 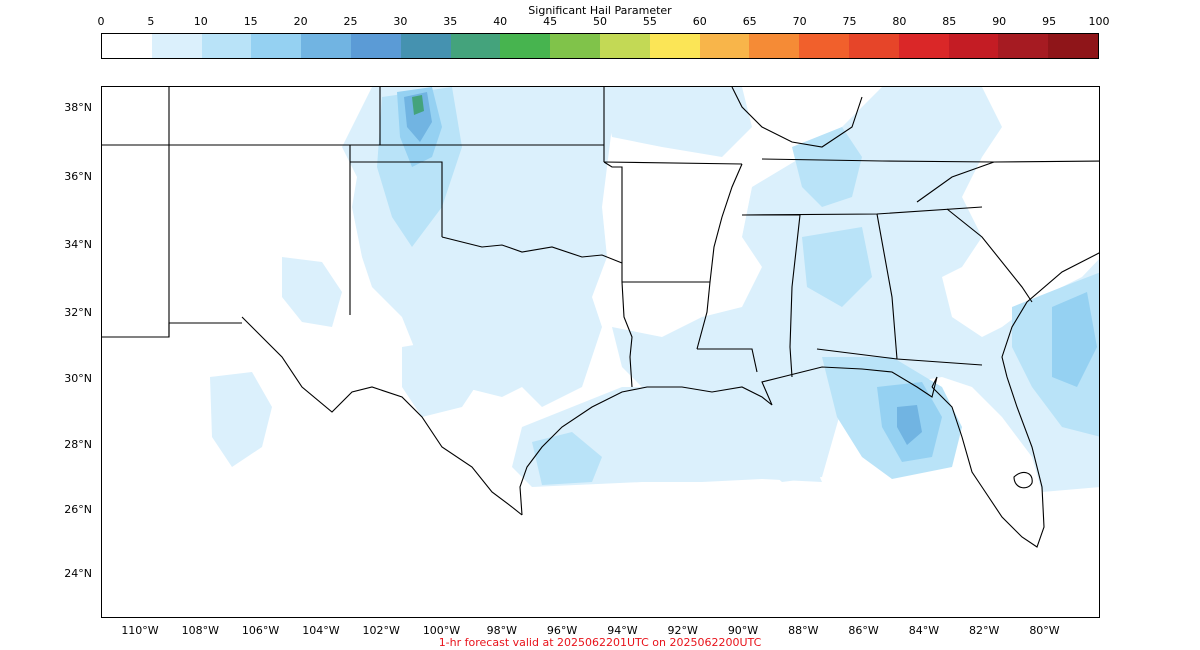 I want to click on shading-central-tx, so click(x=442, y=377).